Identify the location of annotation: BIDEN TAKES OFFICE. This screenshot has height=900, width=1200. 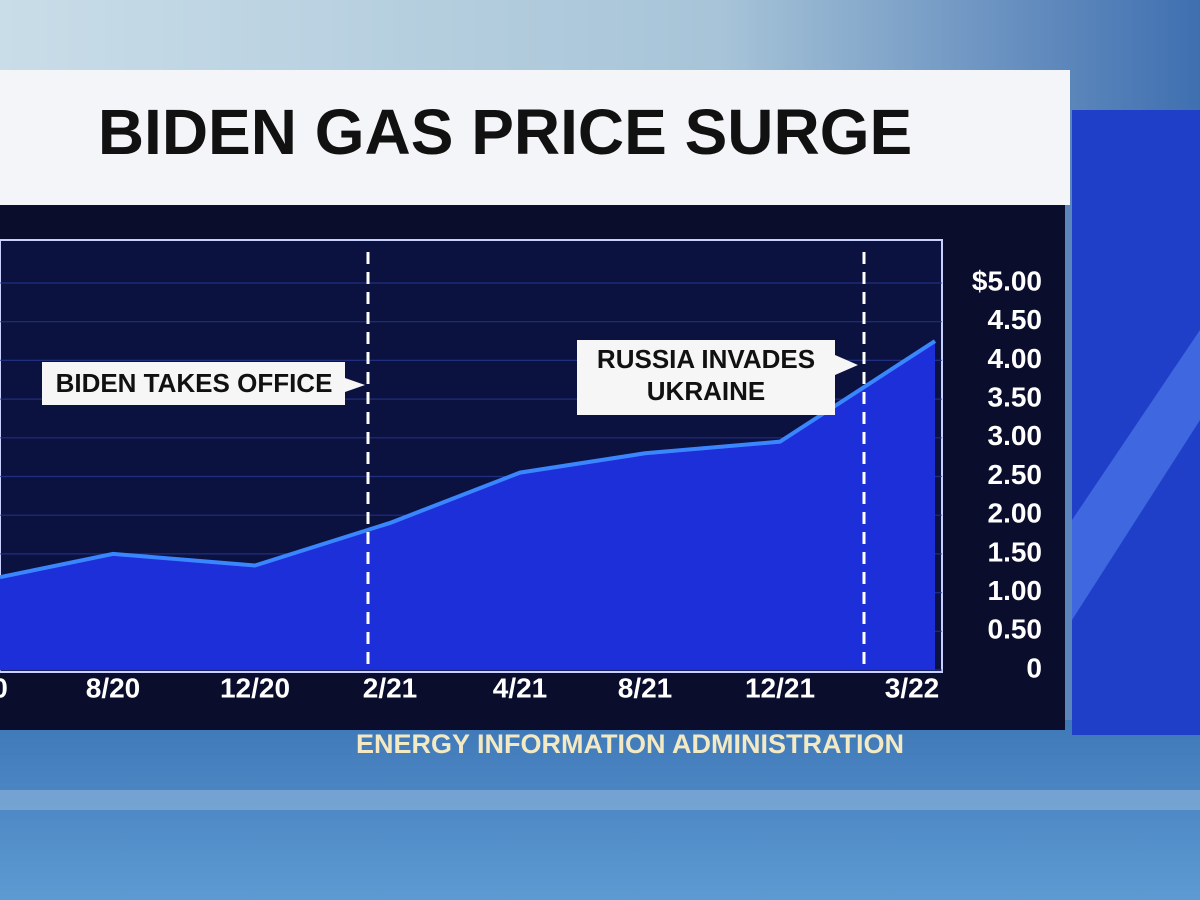
(194, 383).